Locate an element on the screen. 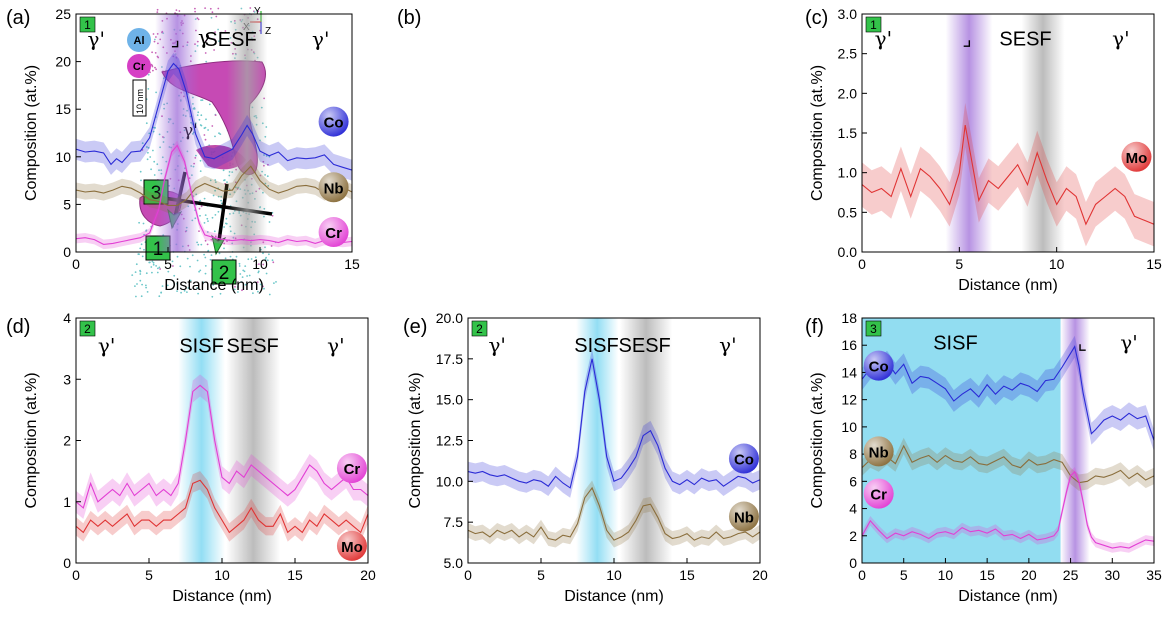 This screenshot has height=620, width=1172. profile-marker-box: 2 is located at coordinates (479, 328).